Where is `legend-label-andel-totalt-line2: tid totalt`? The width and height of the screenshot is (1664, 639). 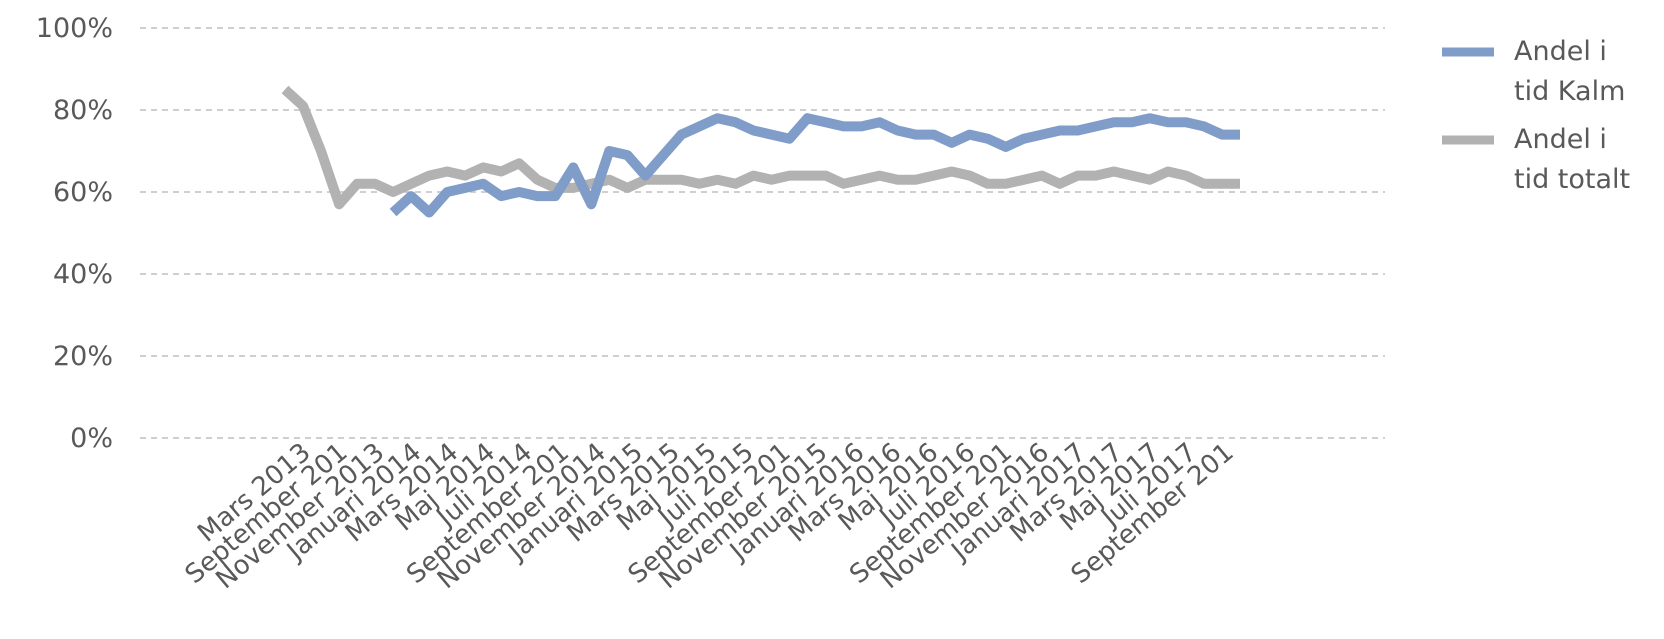 legend-label-andel-totalt-line2: tid totalt is located at coordinates (1572, 179).